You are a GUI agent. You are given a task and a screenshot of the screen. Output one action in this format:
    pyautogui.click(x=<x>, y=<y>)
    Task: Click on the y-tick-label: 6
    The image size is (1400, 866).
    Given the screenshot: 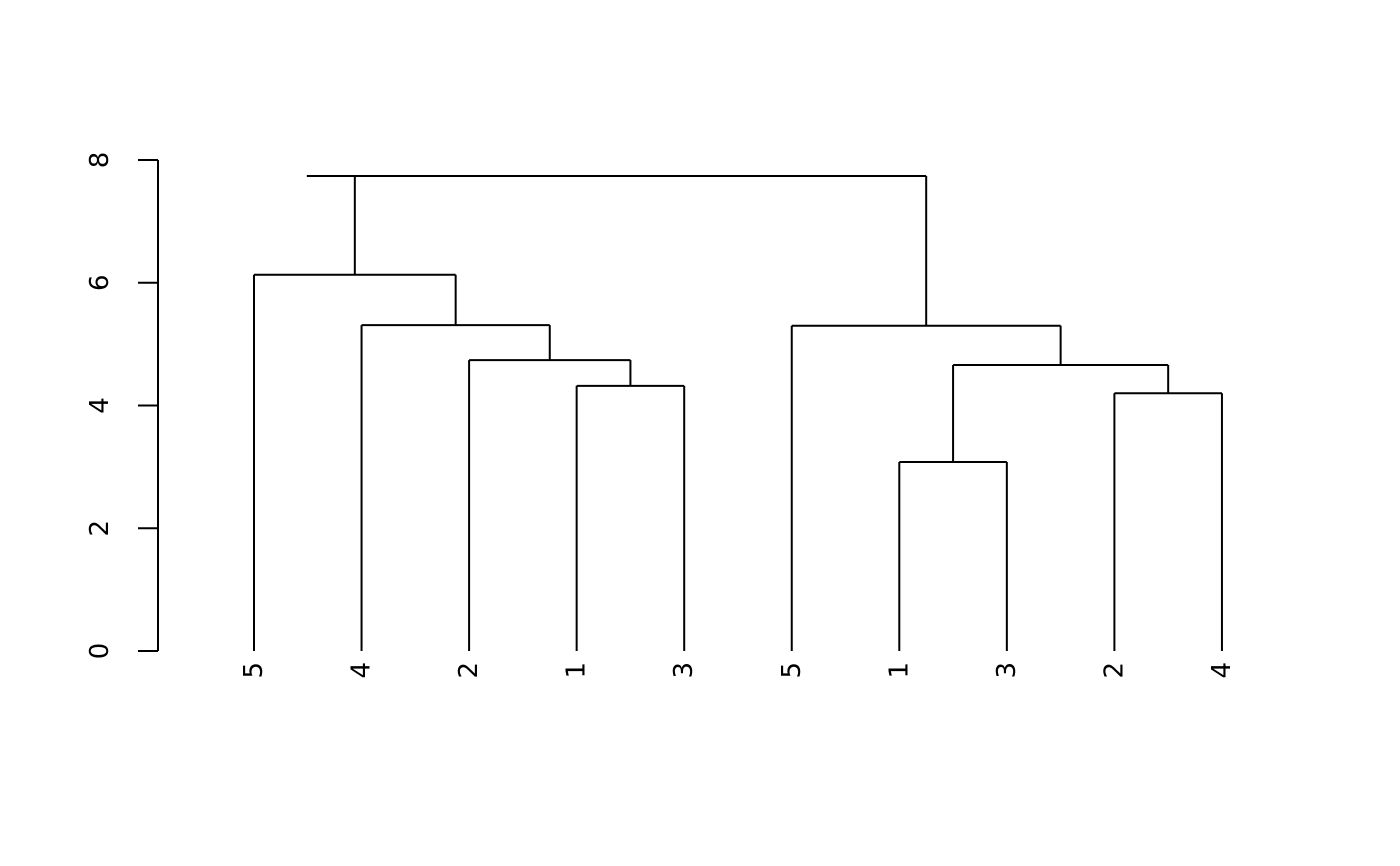 What is the action you would take?
    pyautogui.click(x=100, y=282)
    